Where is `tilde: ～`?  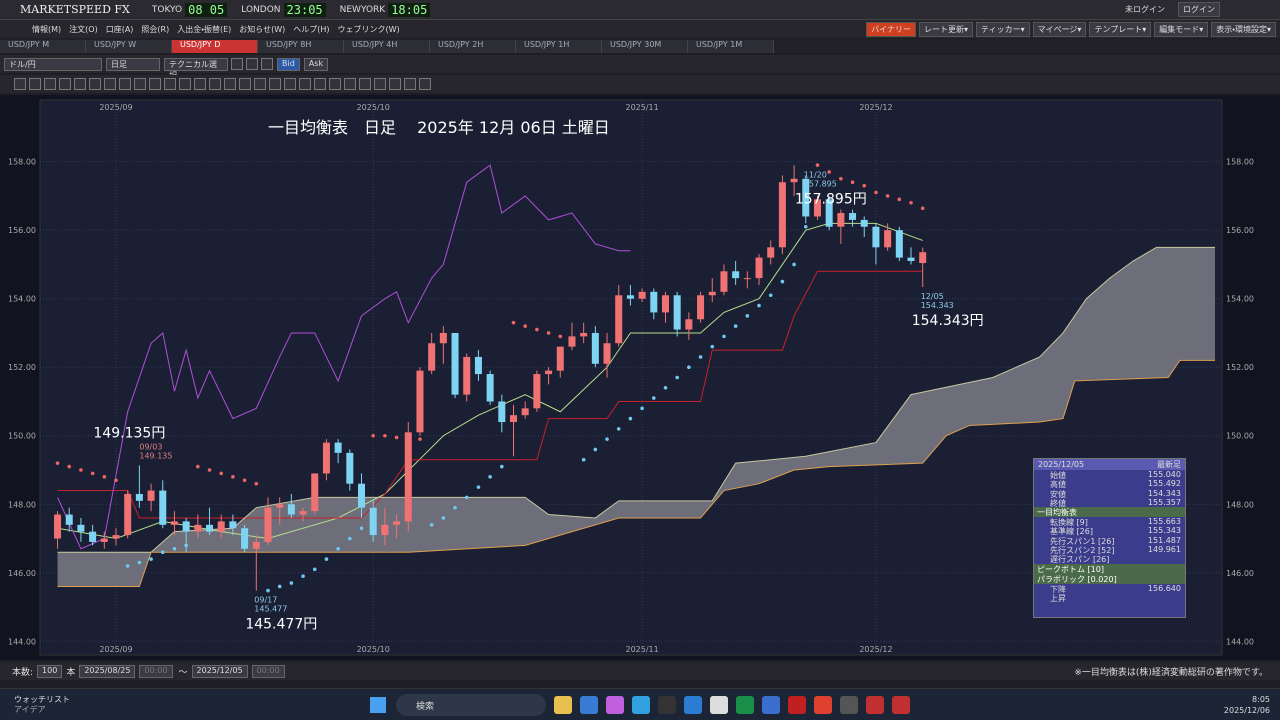
tilde: ～ is located at coordinates (183, 672).